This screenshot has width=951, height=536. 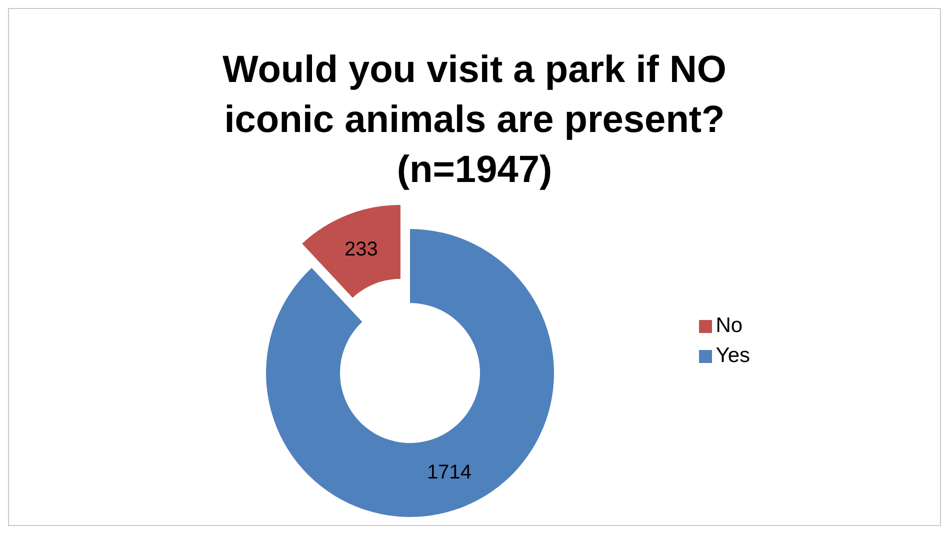 I want to click on chart-title: Would you visit a park if NO iconic animals are present? (n=1947), so click(x=475, y=120).